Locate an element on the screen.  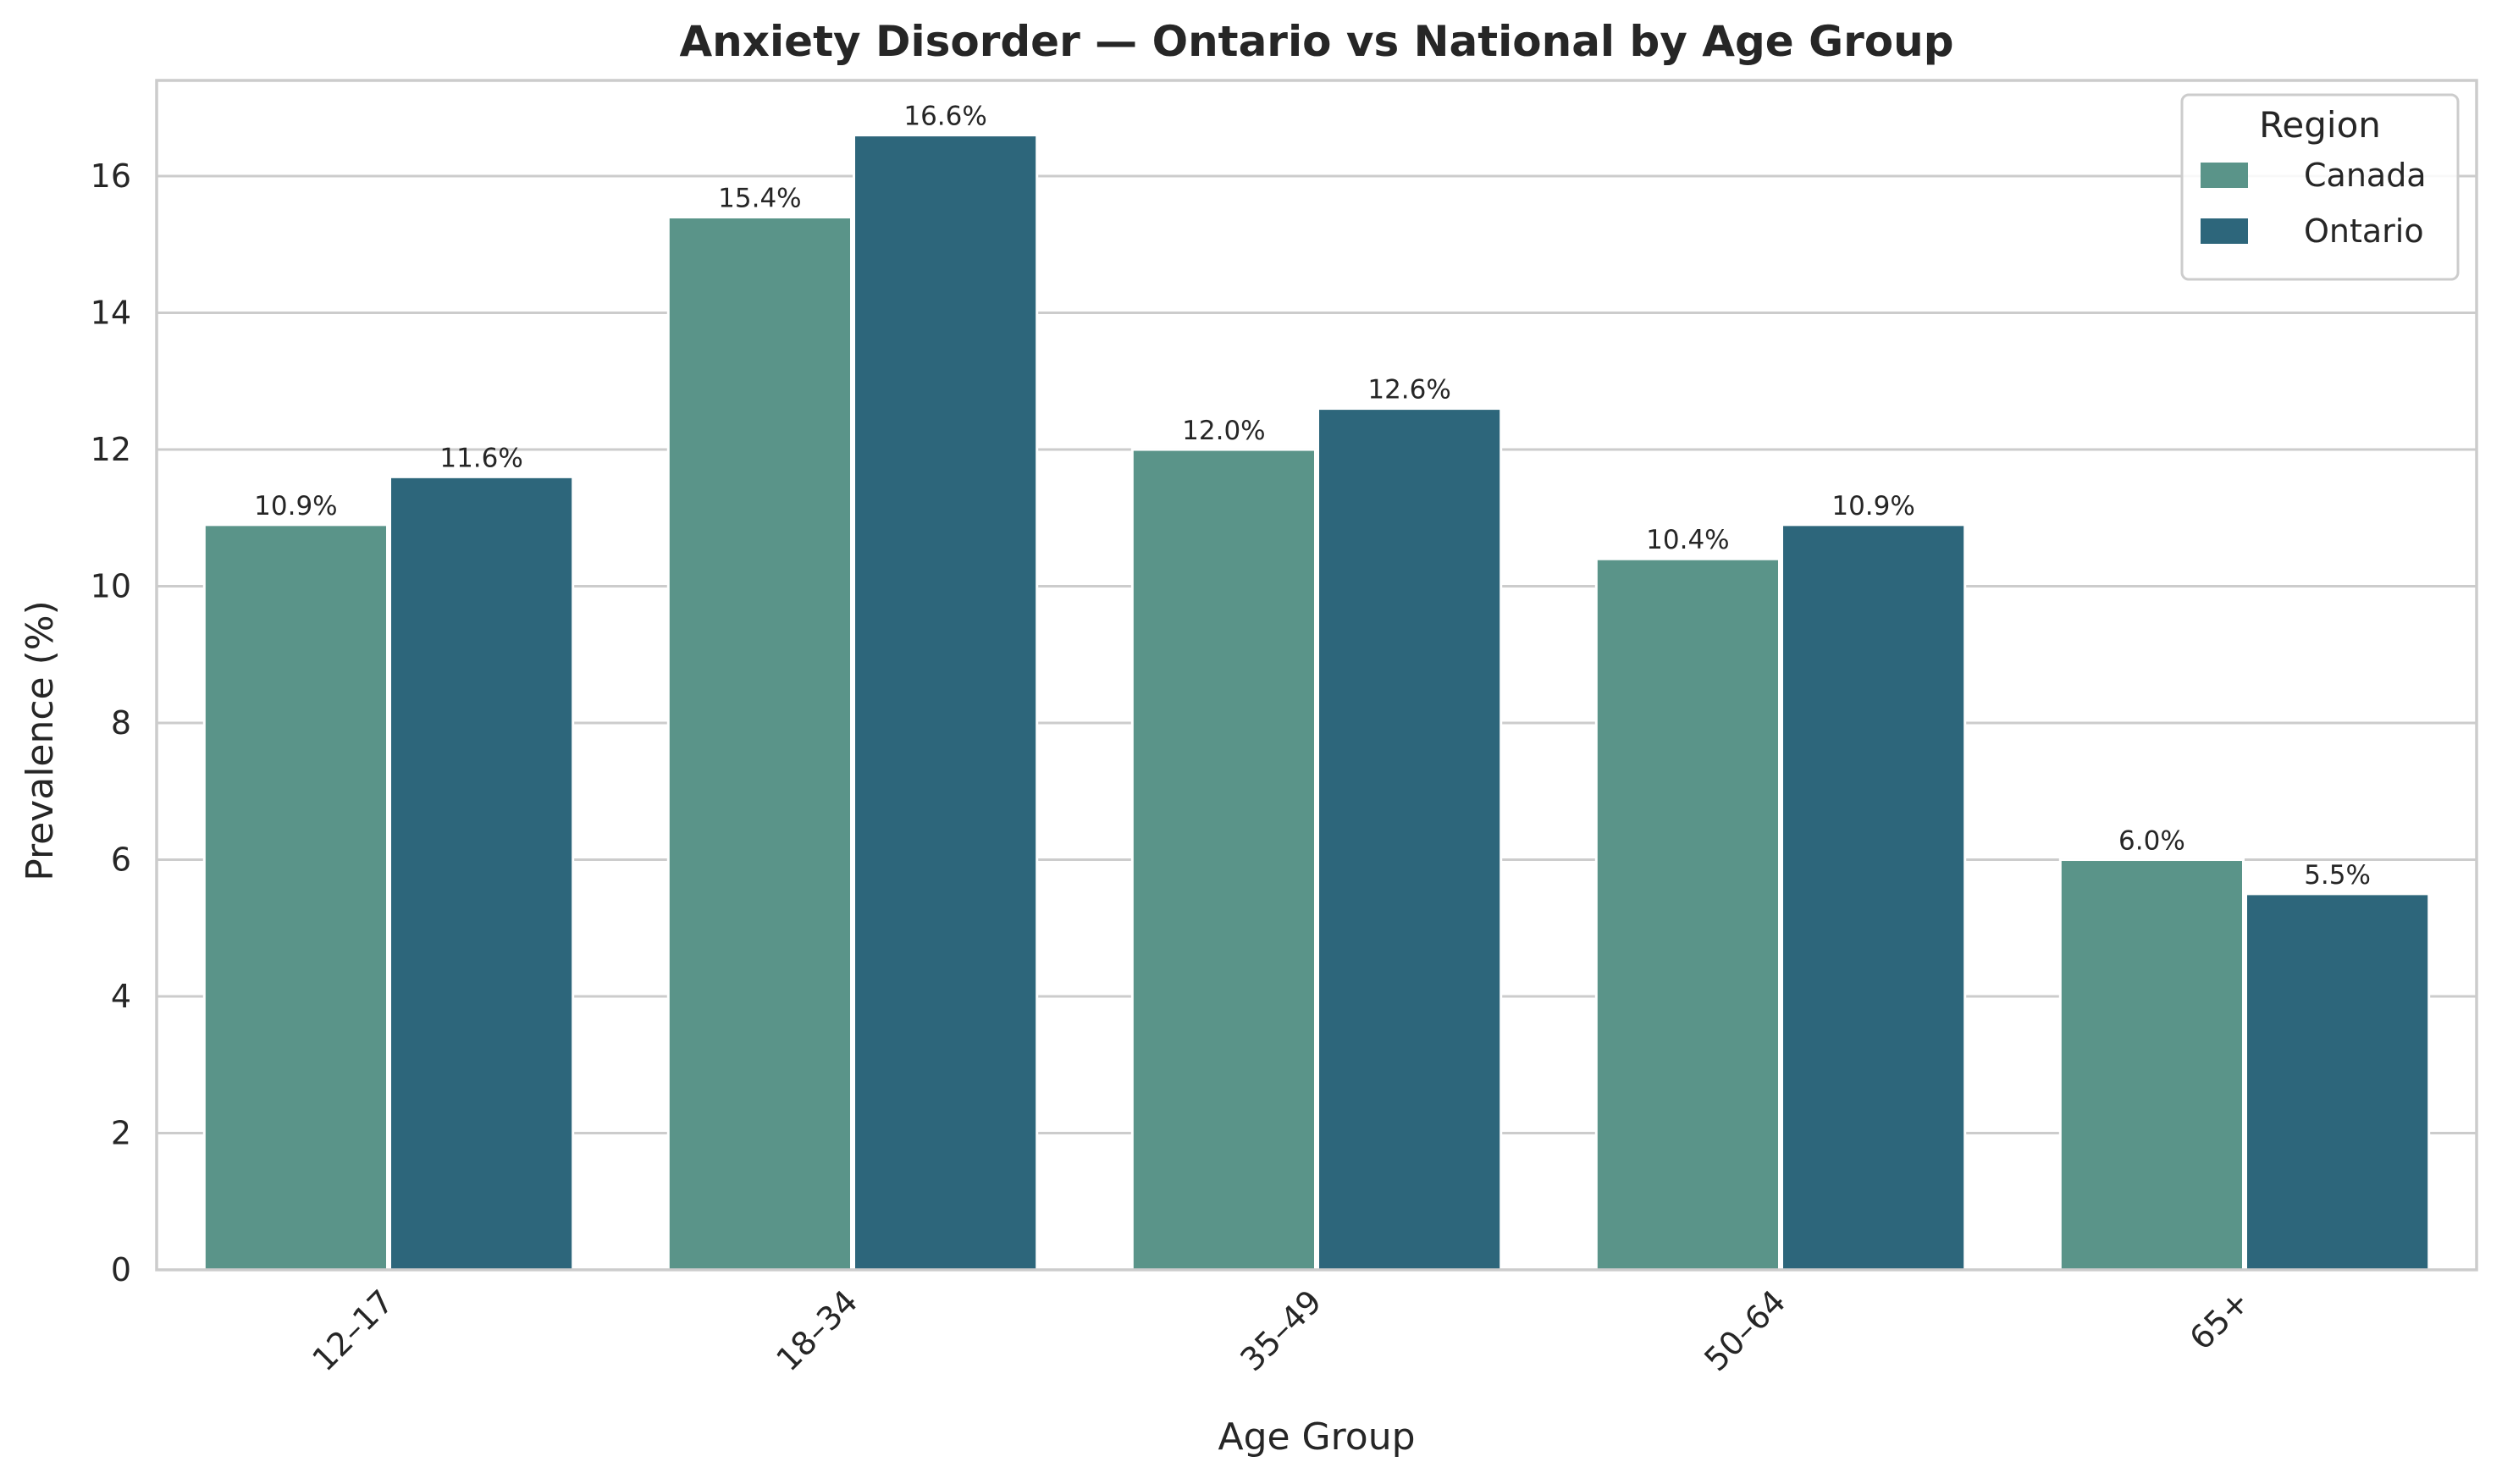
y-tick-label: 0 is located at coordinates (121, 1269).